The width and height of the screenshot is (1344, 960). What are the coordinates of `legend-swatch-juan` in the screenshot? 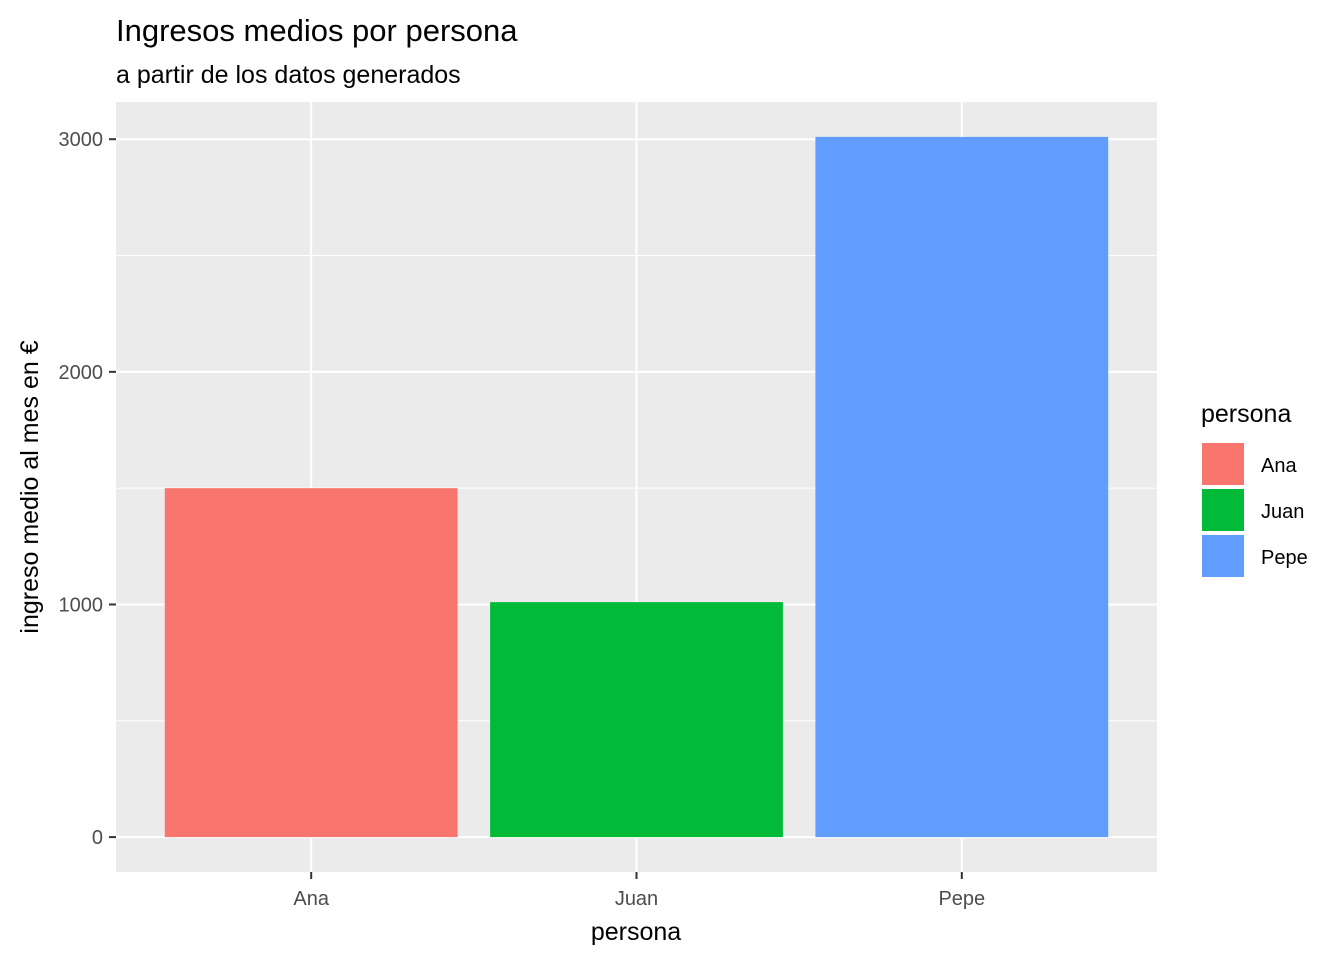 It's located at (1223, 510).